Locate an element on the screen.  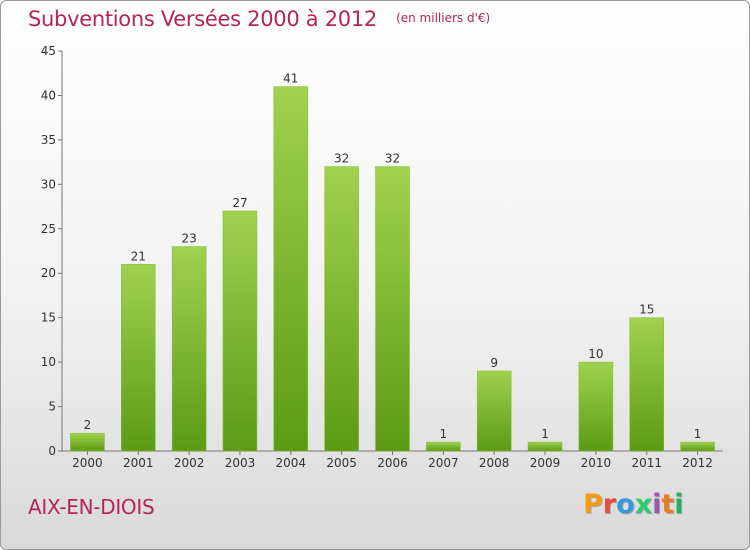
y-tick-label: 30 is located at coordinates (48, 184).